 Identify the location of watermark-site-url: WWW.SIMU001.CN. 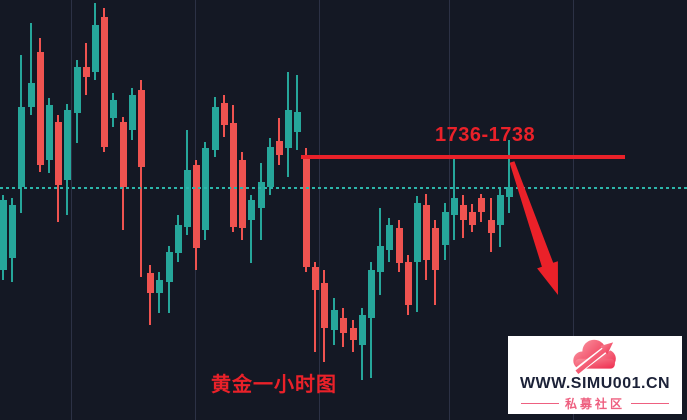
(595, 383).